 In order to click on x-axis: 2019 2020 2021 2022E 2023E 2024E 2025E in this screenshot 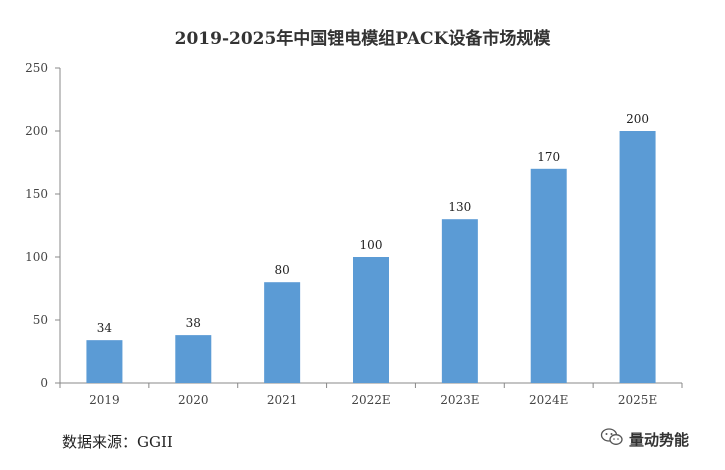, I will do `click(371, 394)`.